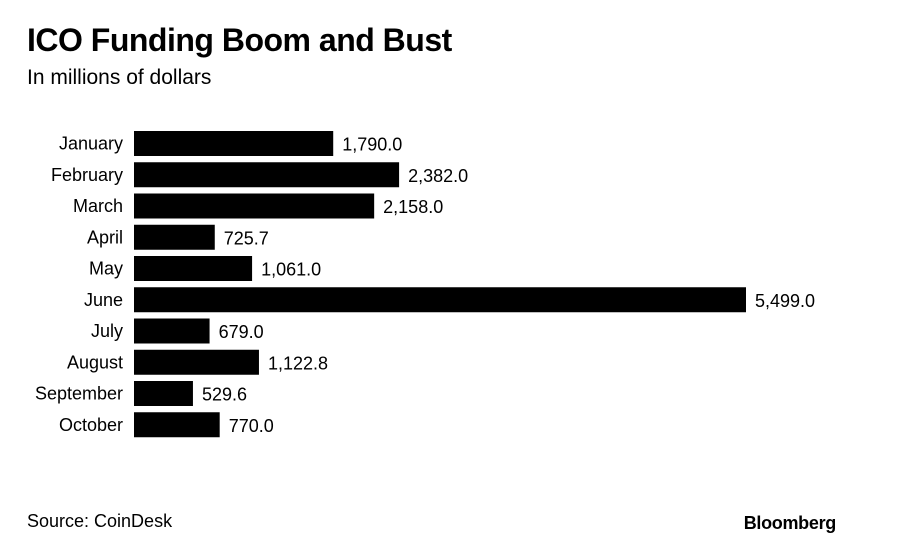  I want to click on category-label-january: January, so click(91, 144).